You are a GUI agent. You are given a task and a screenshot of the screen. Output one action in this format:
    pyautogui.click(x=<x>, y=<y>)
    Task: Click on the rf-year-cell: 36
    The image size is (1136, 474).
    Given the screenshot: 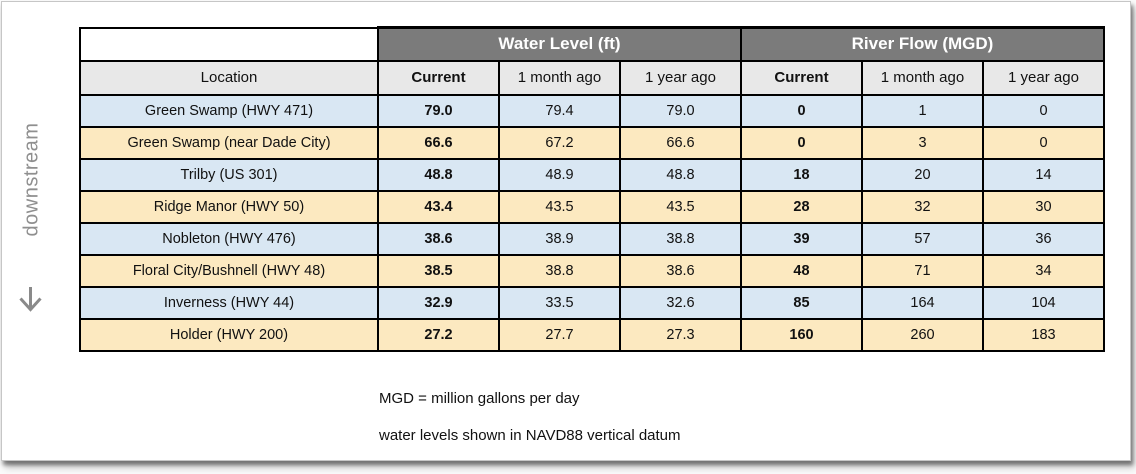 What is the action you would take?
    pyautogui.click(x=1043, y=238)
    